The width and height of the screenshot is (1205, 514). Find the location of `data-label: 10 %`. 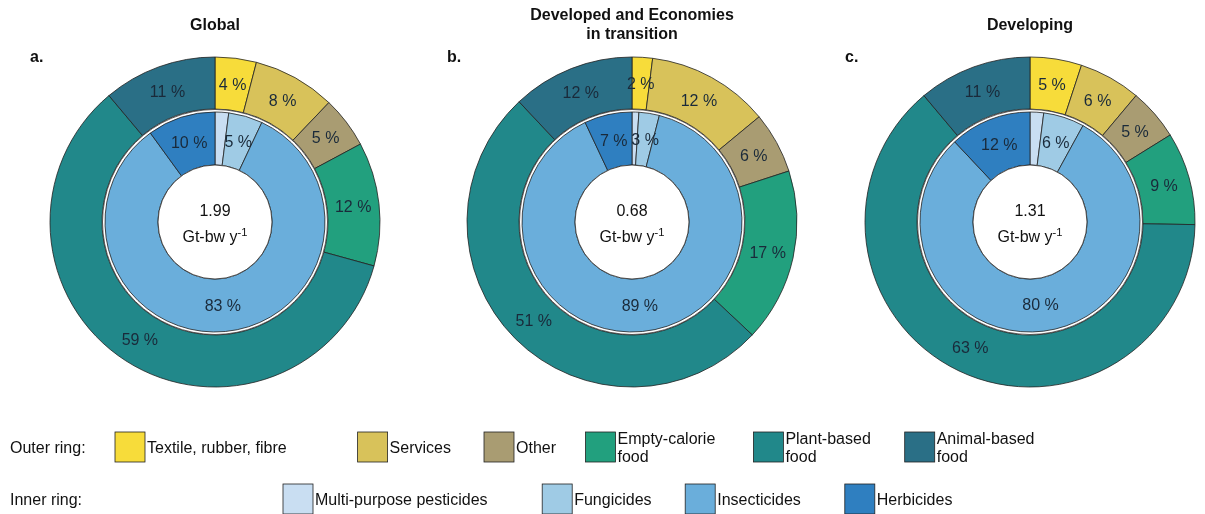

data-label: 10 % is located at coordinates (189, 143).